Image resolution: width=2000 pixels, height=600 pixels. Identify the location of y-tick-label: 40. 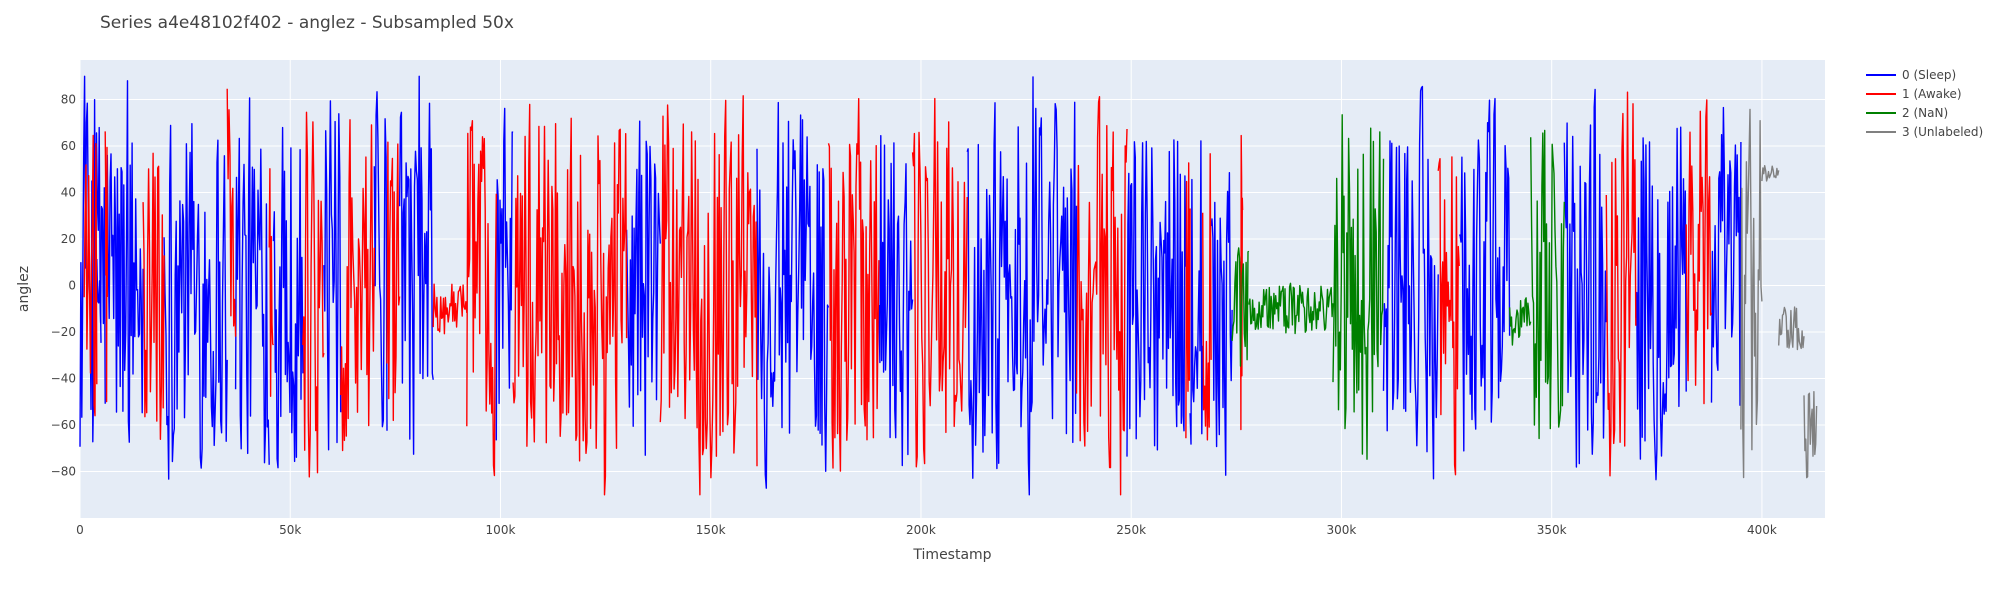
(68, 193).